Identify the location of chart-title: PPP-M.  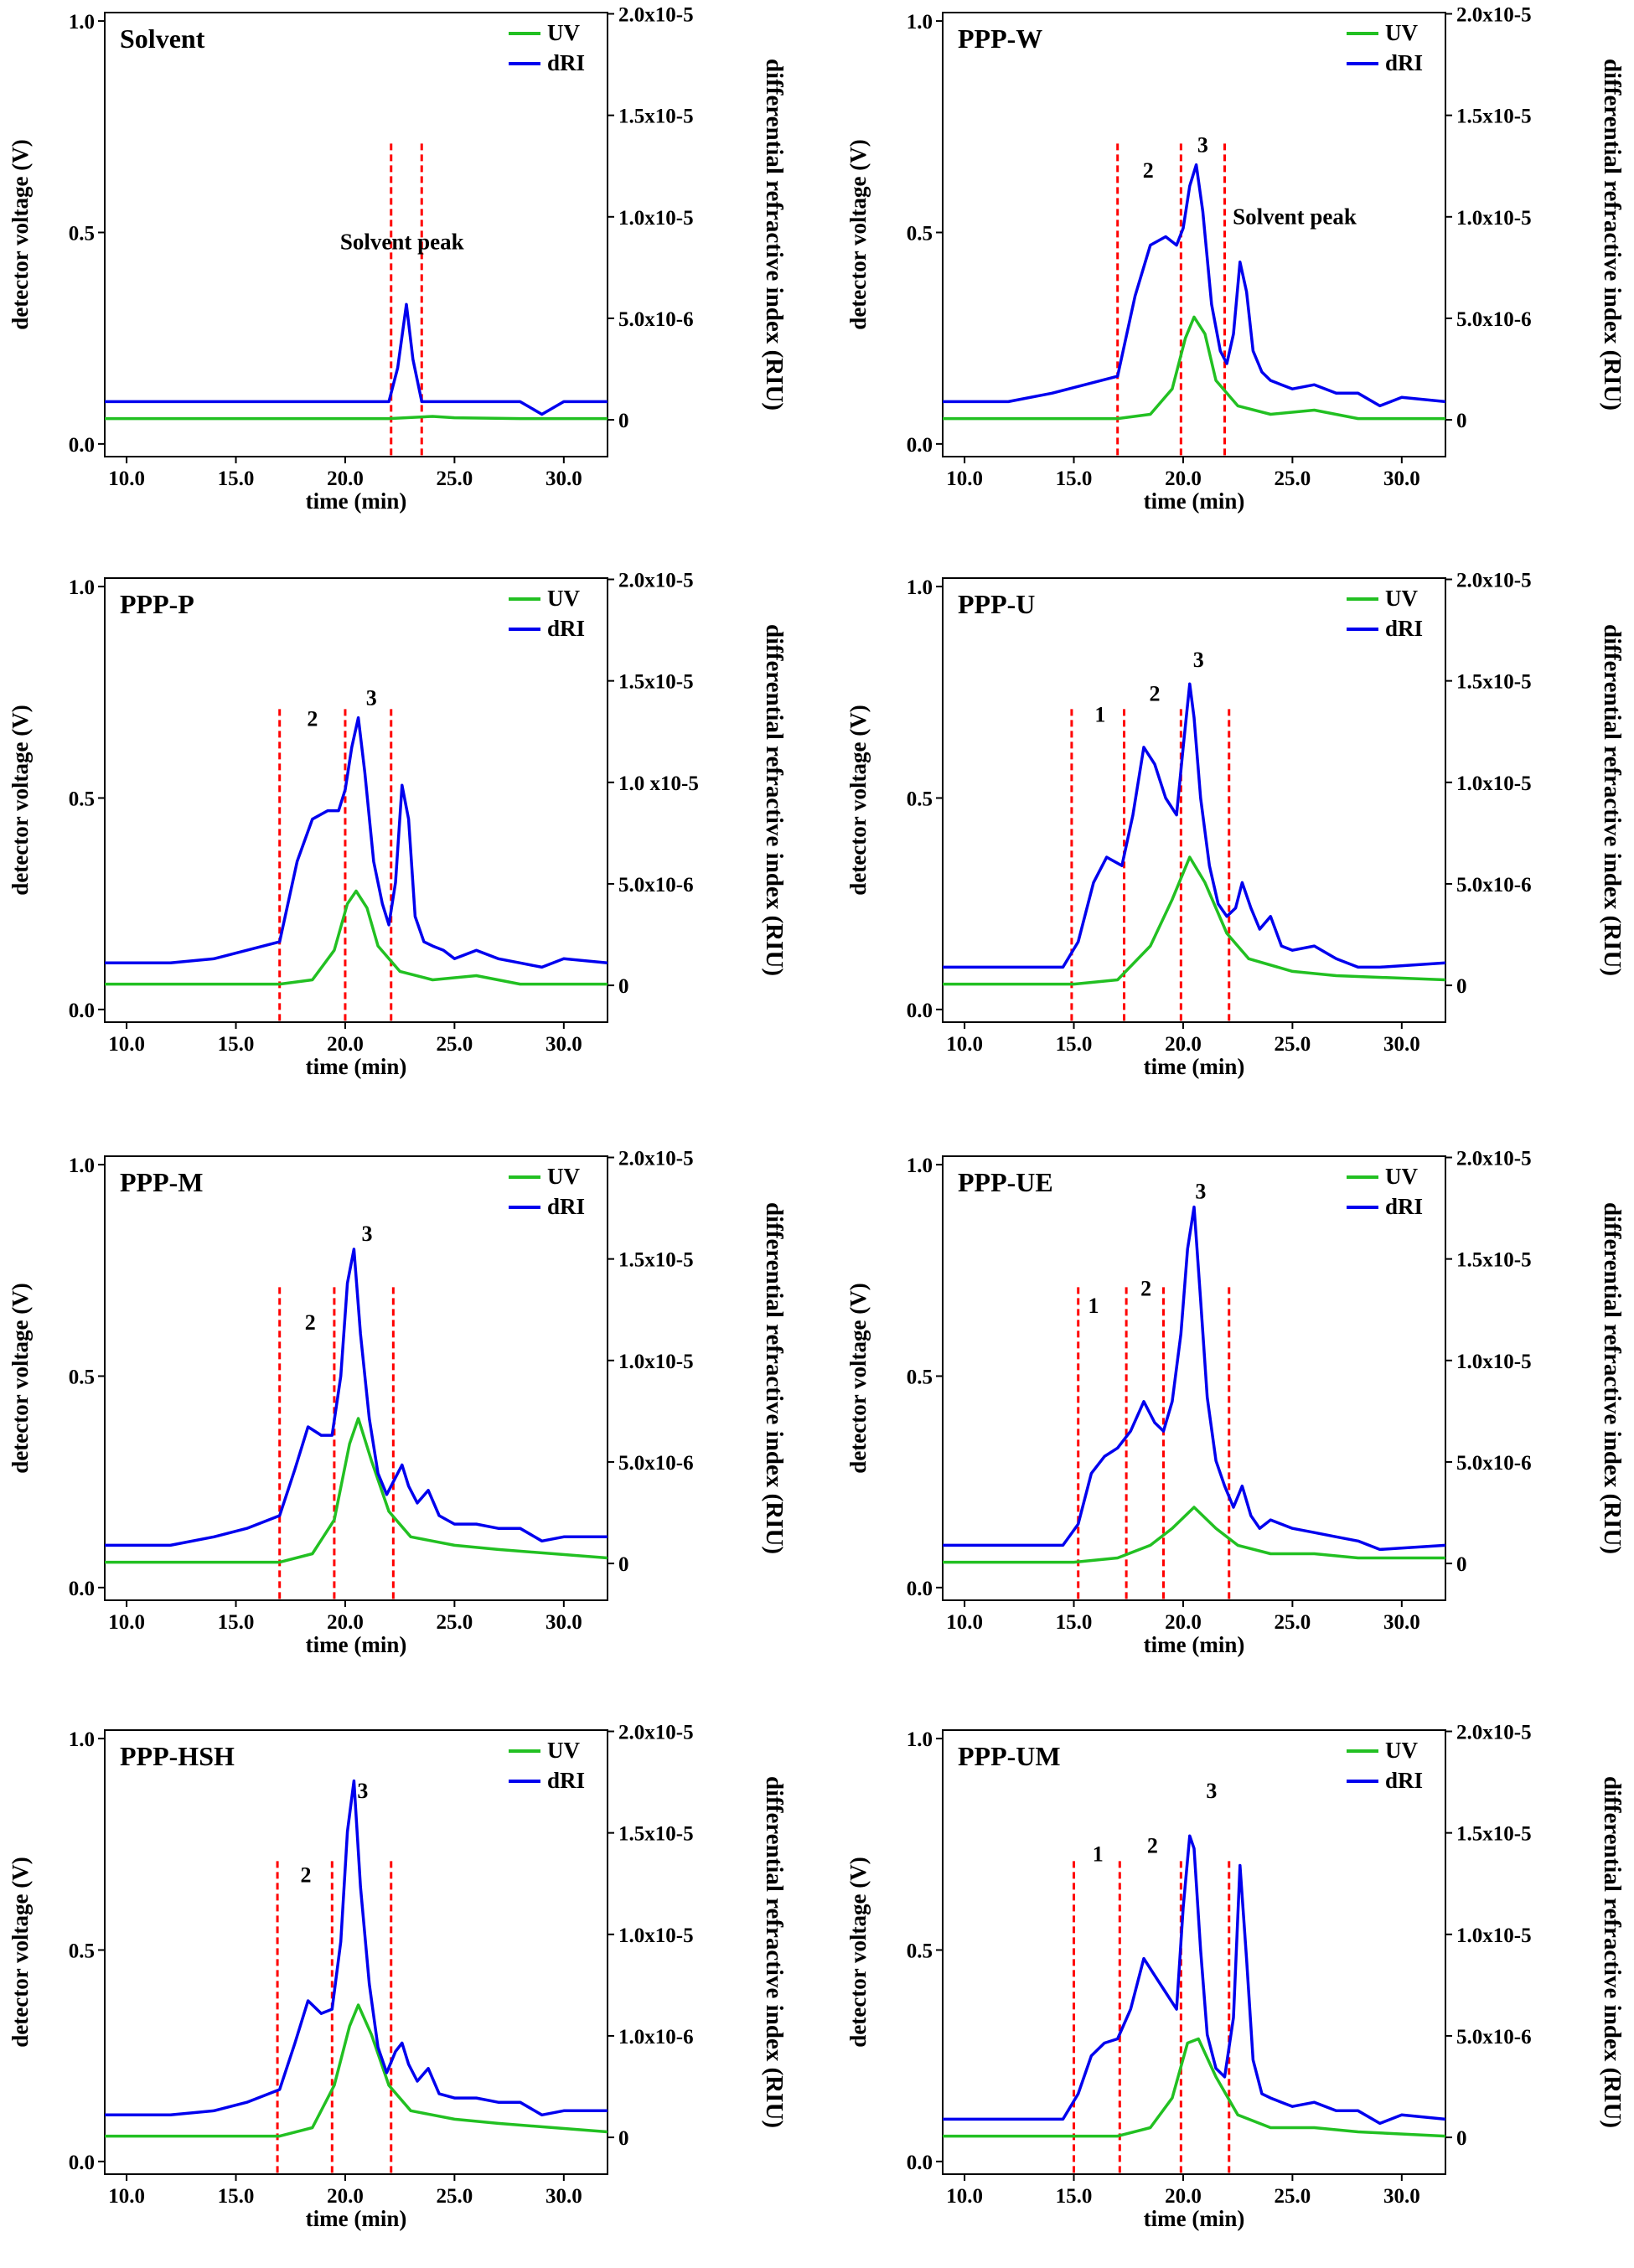
(162, 1182).